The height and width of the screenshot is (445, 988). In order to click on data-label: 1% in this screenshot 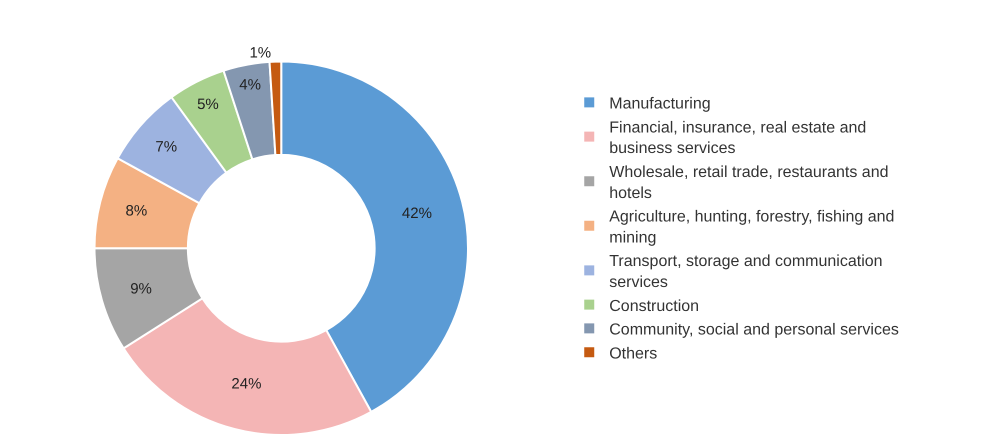, I will do `click(260, 53)`.